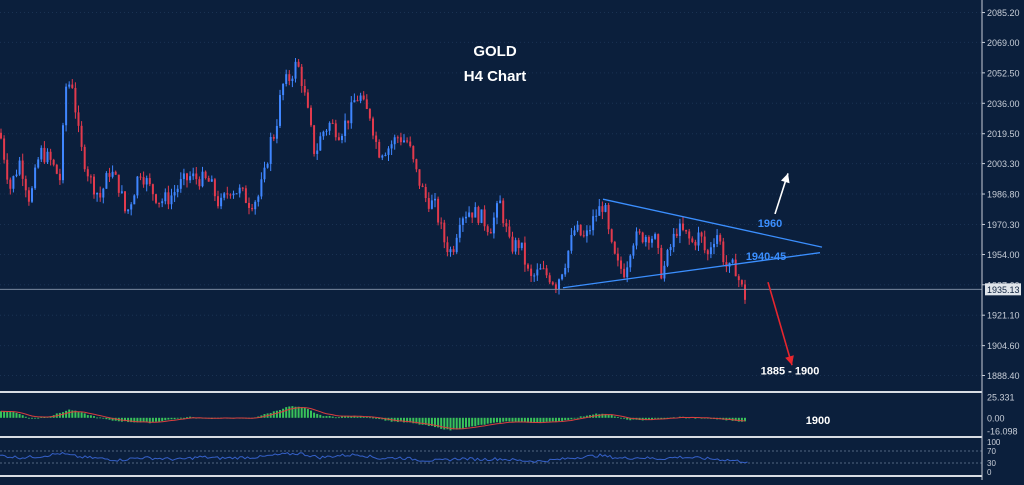 The height and width of the screenshot is (485, 1024). I want to click on rsi-tick-label: 0, so click(989, 472).